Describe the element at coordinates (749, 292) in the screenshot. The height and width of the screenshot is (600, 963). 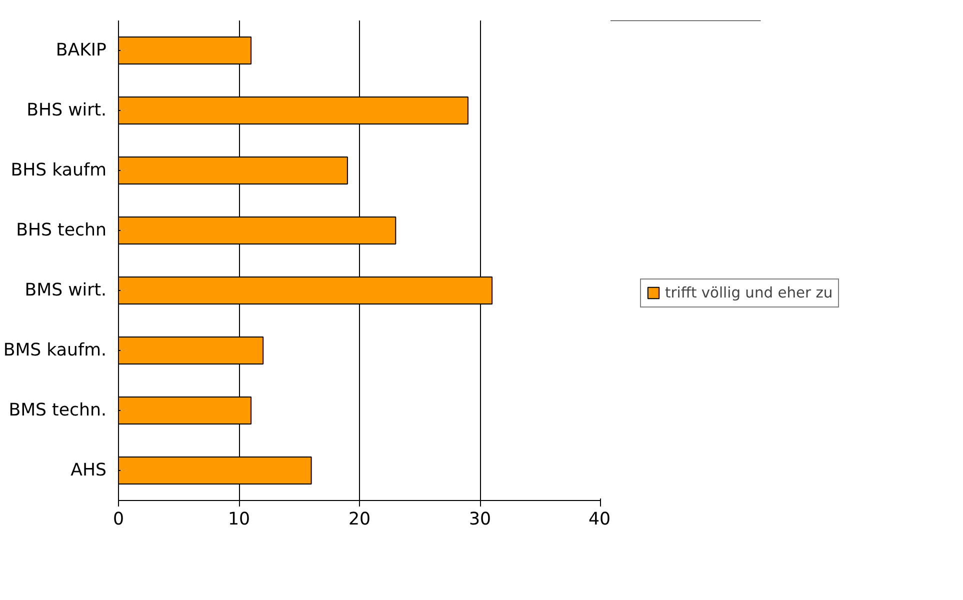
I see `legend-label: trifft völlig und eher zu` at that location.